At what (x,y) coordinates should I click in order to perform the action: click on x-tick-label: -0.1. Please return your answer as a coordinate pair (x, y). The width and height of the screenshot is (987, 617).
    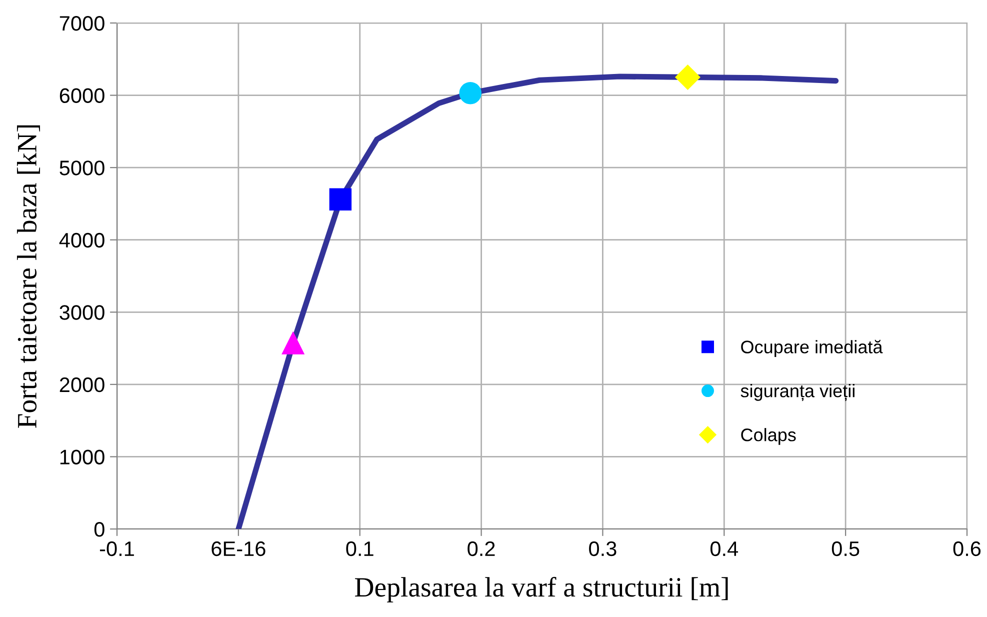
    Looking at the image, I should click on (117, 548).